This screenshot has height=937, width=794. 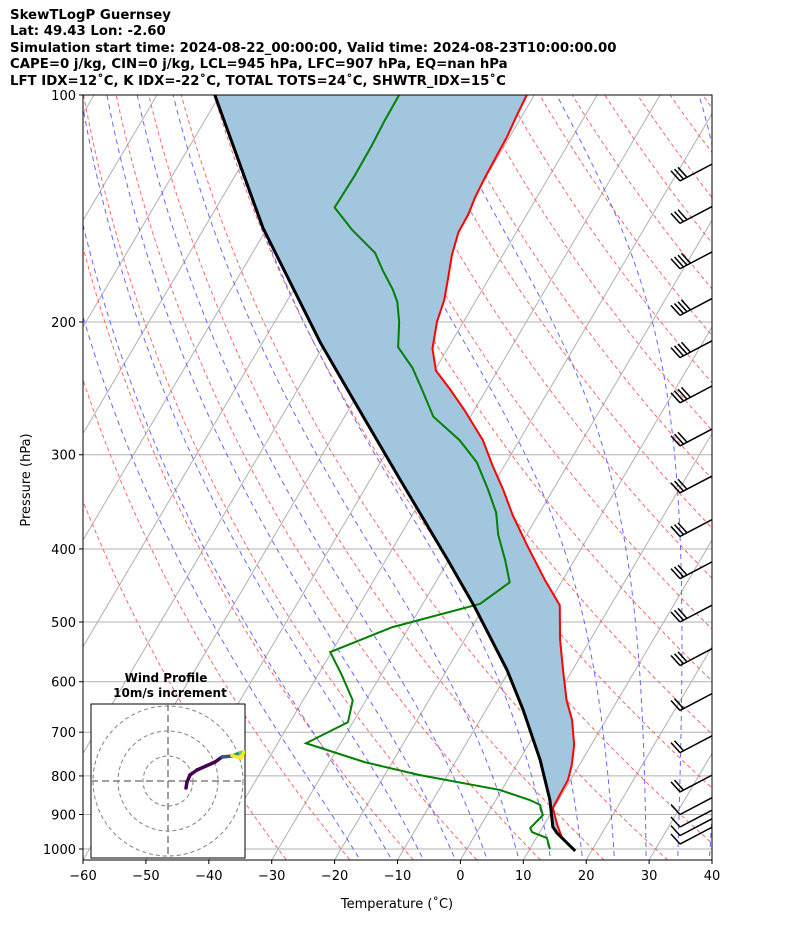 What do you see at coordinates (63, 550) in the screenshot?
I see `y-tick-label: 400` at bounding box center [63, 550].